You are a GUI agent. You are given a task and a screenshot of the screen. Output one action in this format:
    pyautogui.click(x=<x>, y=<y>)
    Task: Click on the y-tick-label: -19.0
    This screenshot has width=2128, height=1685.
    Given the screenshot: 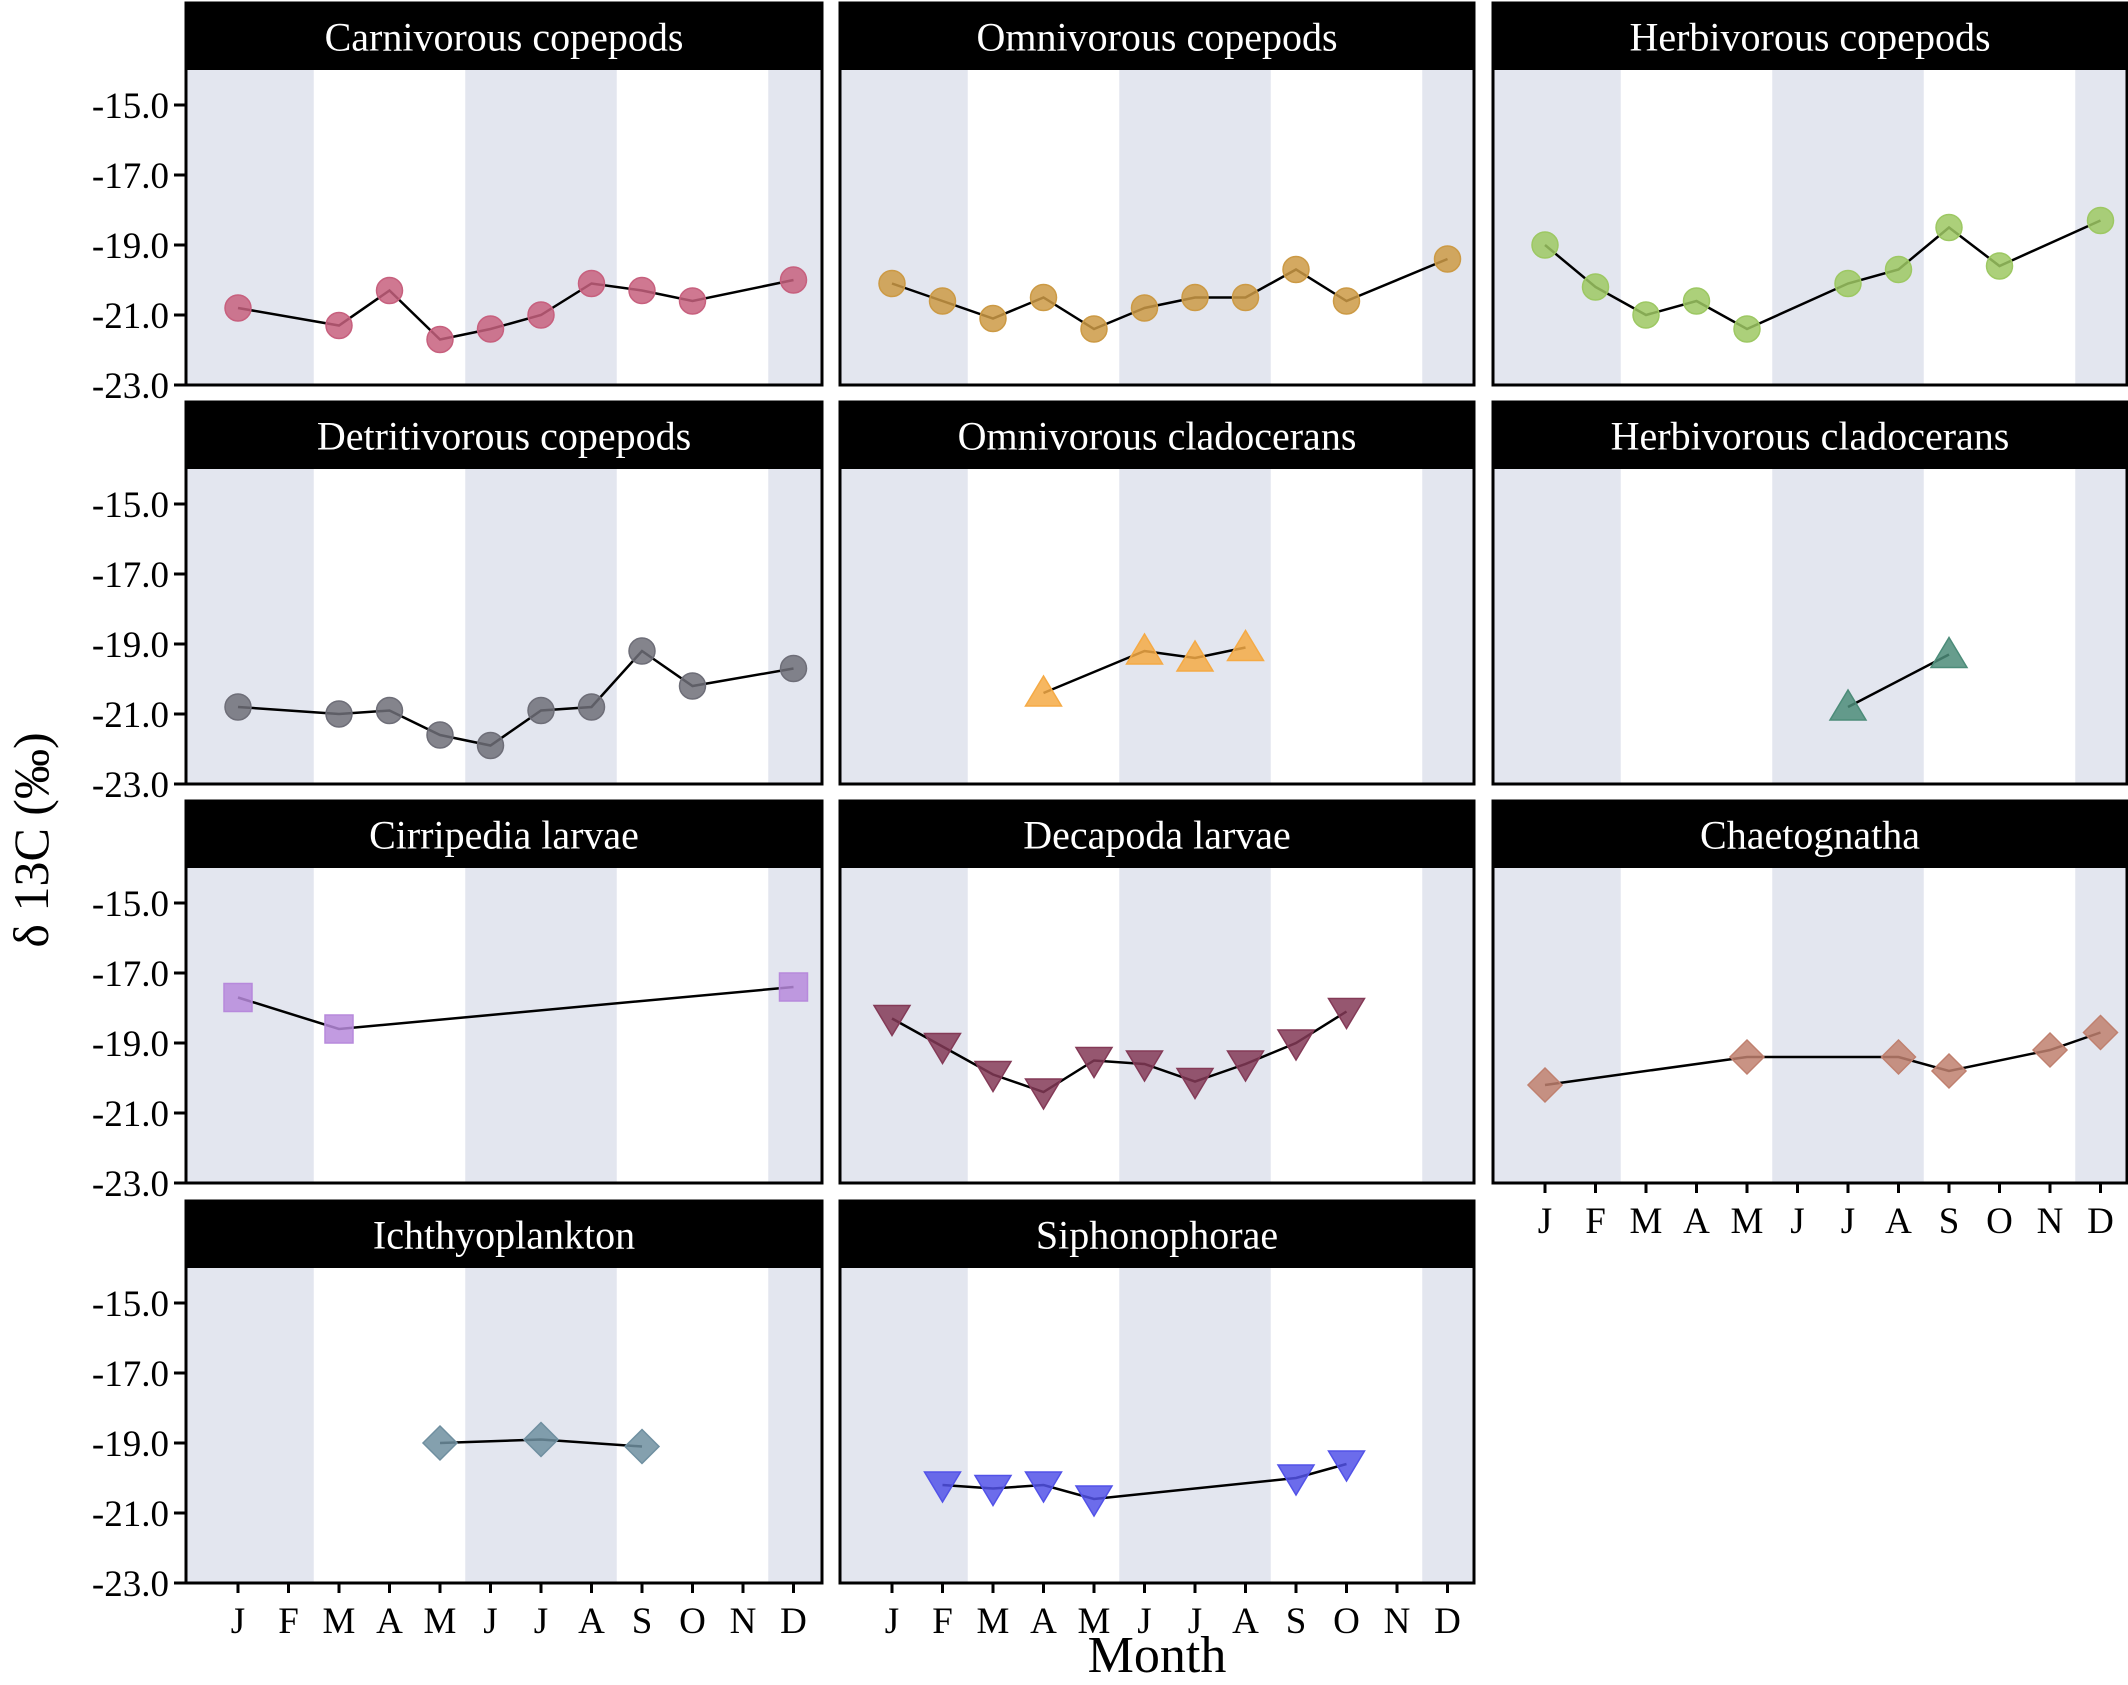 What is the action you would take?
    pyautogui.click(x=130, y=645)
    